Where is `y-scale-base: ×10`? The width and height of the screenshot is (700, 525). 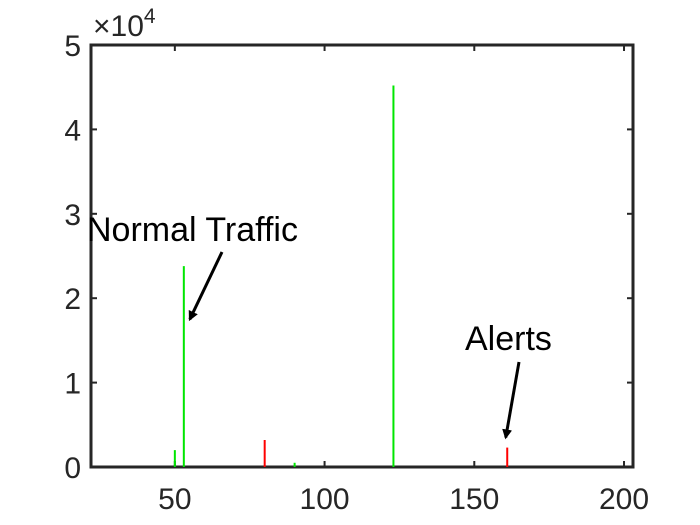 y-scale-base: ×10 is located at coordinates (118, 26).